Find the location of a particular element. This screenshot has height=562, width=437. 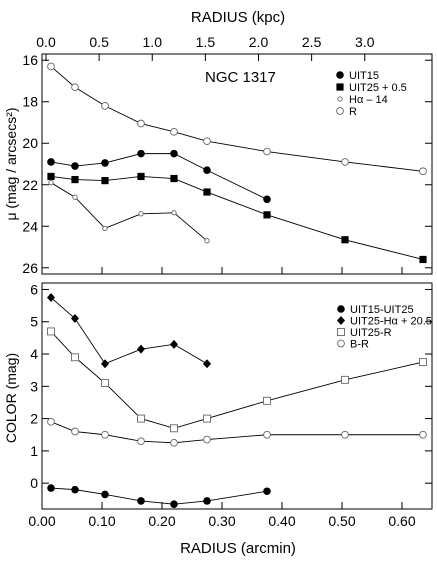

bottom-x-tick-label: 0.60 is located at coordinates (401, 521).